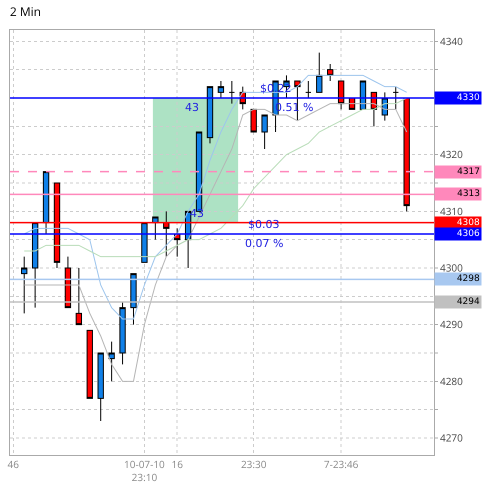  I want to click on ref-line-label: 4317, so click(468, 172).